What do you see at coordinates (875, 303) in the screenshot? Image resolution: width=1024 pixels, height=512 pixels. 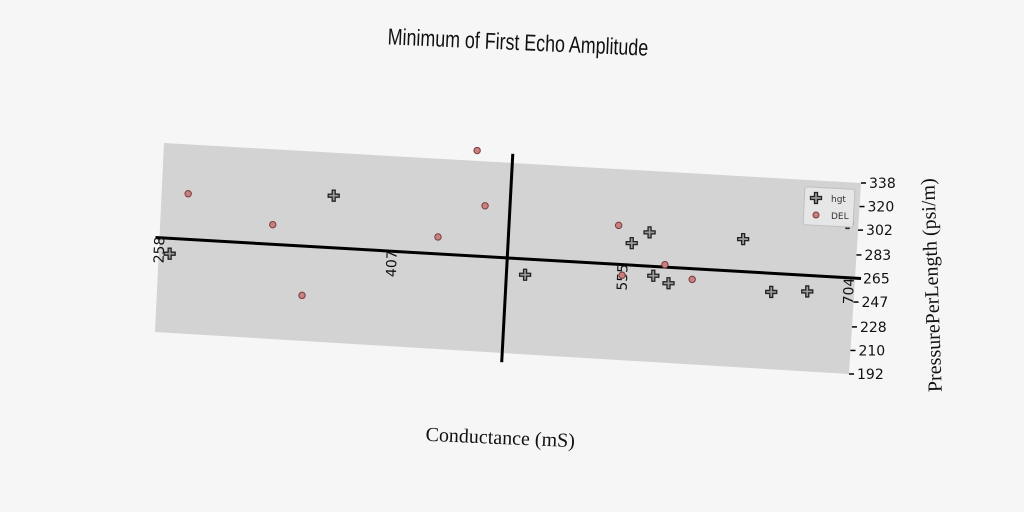 I see `y-tick-label: 247` at bounding box center [875, 303].